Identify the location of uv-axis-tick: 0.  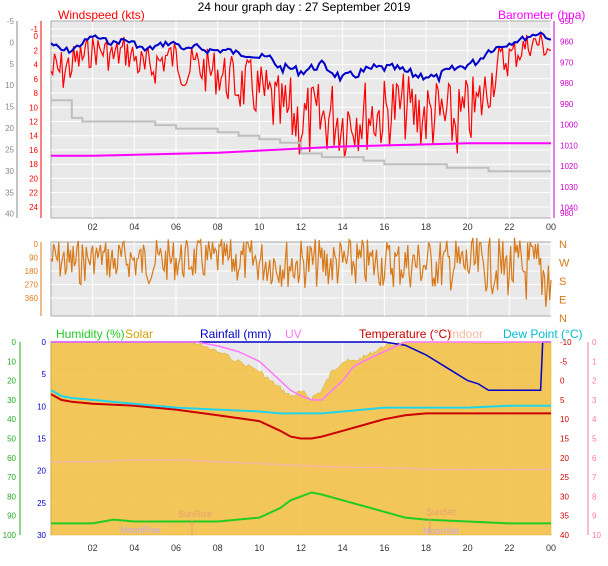
(594, 342).